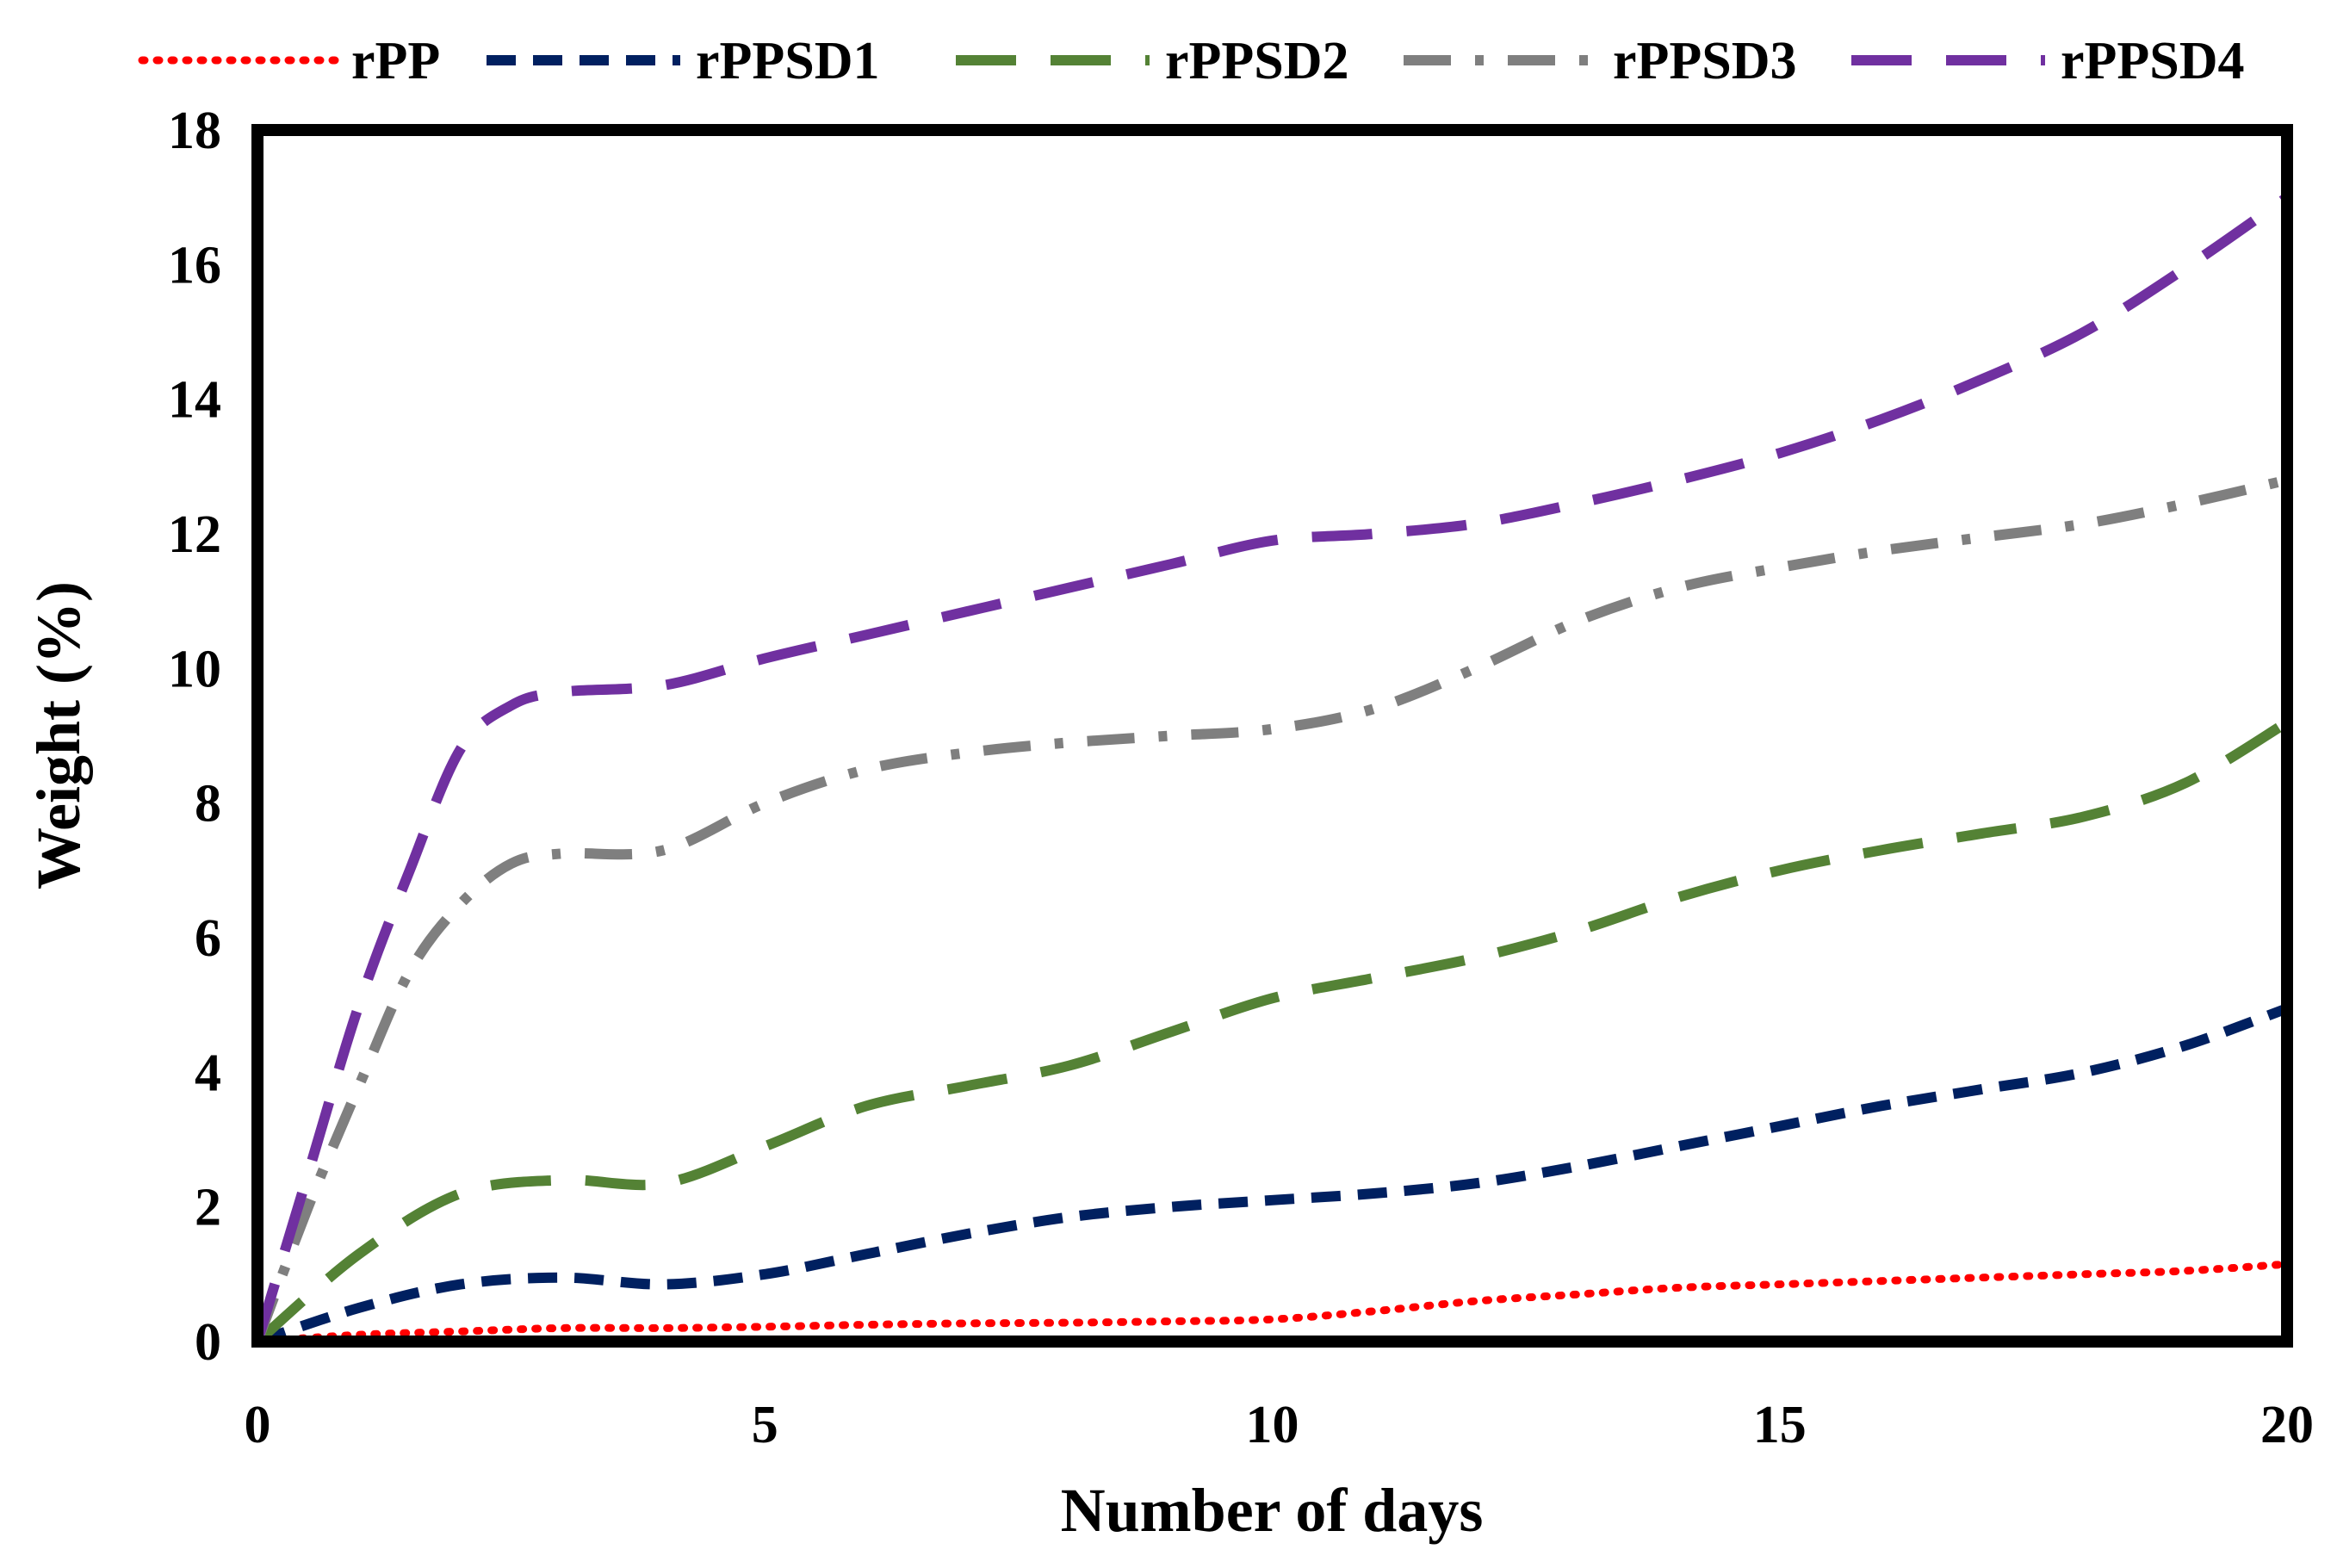 The height and width of the screenshot is (1568, 2337). I want to click on x-tick-label: 10, so click(1272, 1425).